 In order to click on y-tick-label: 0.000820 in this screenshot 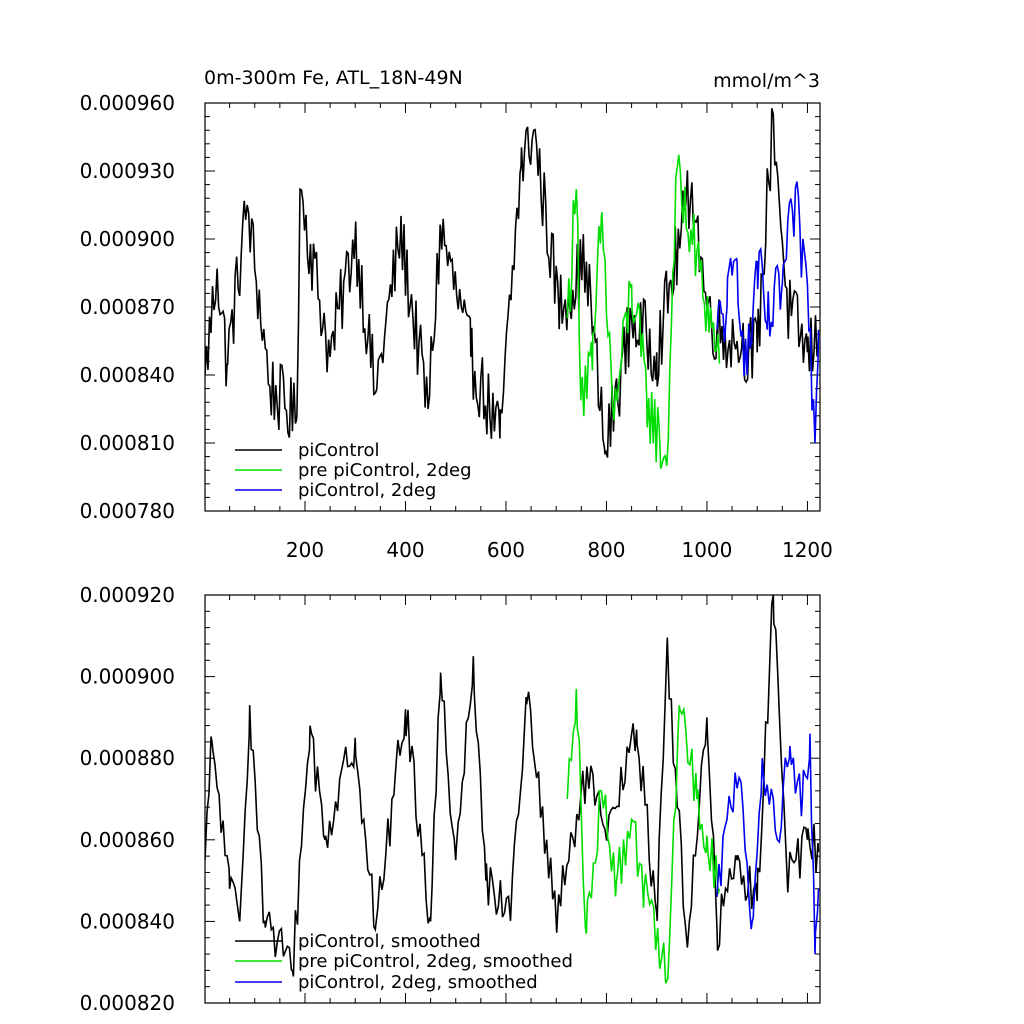, I will do `click(127, 1003)`.